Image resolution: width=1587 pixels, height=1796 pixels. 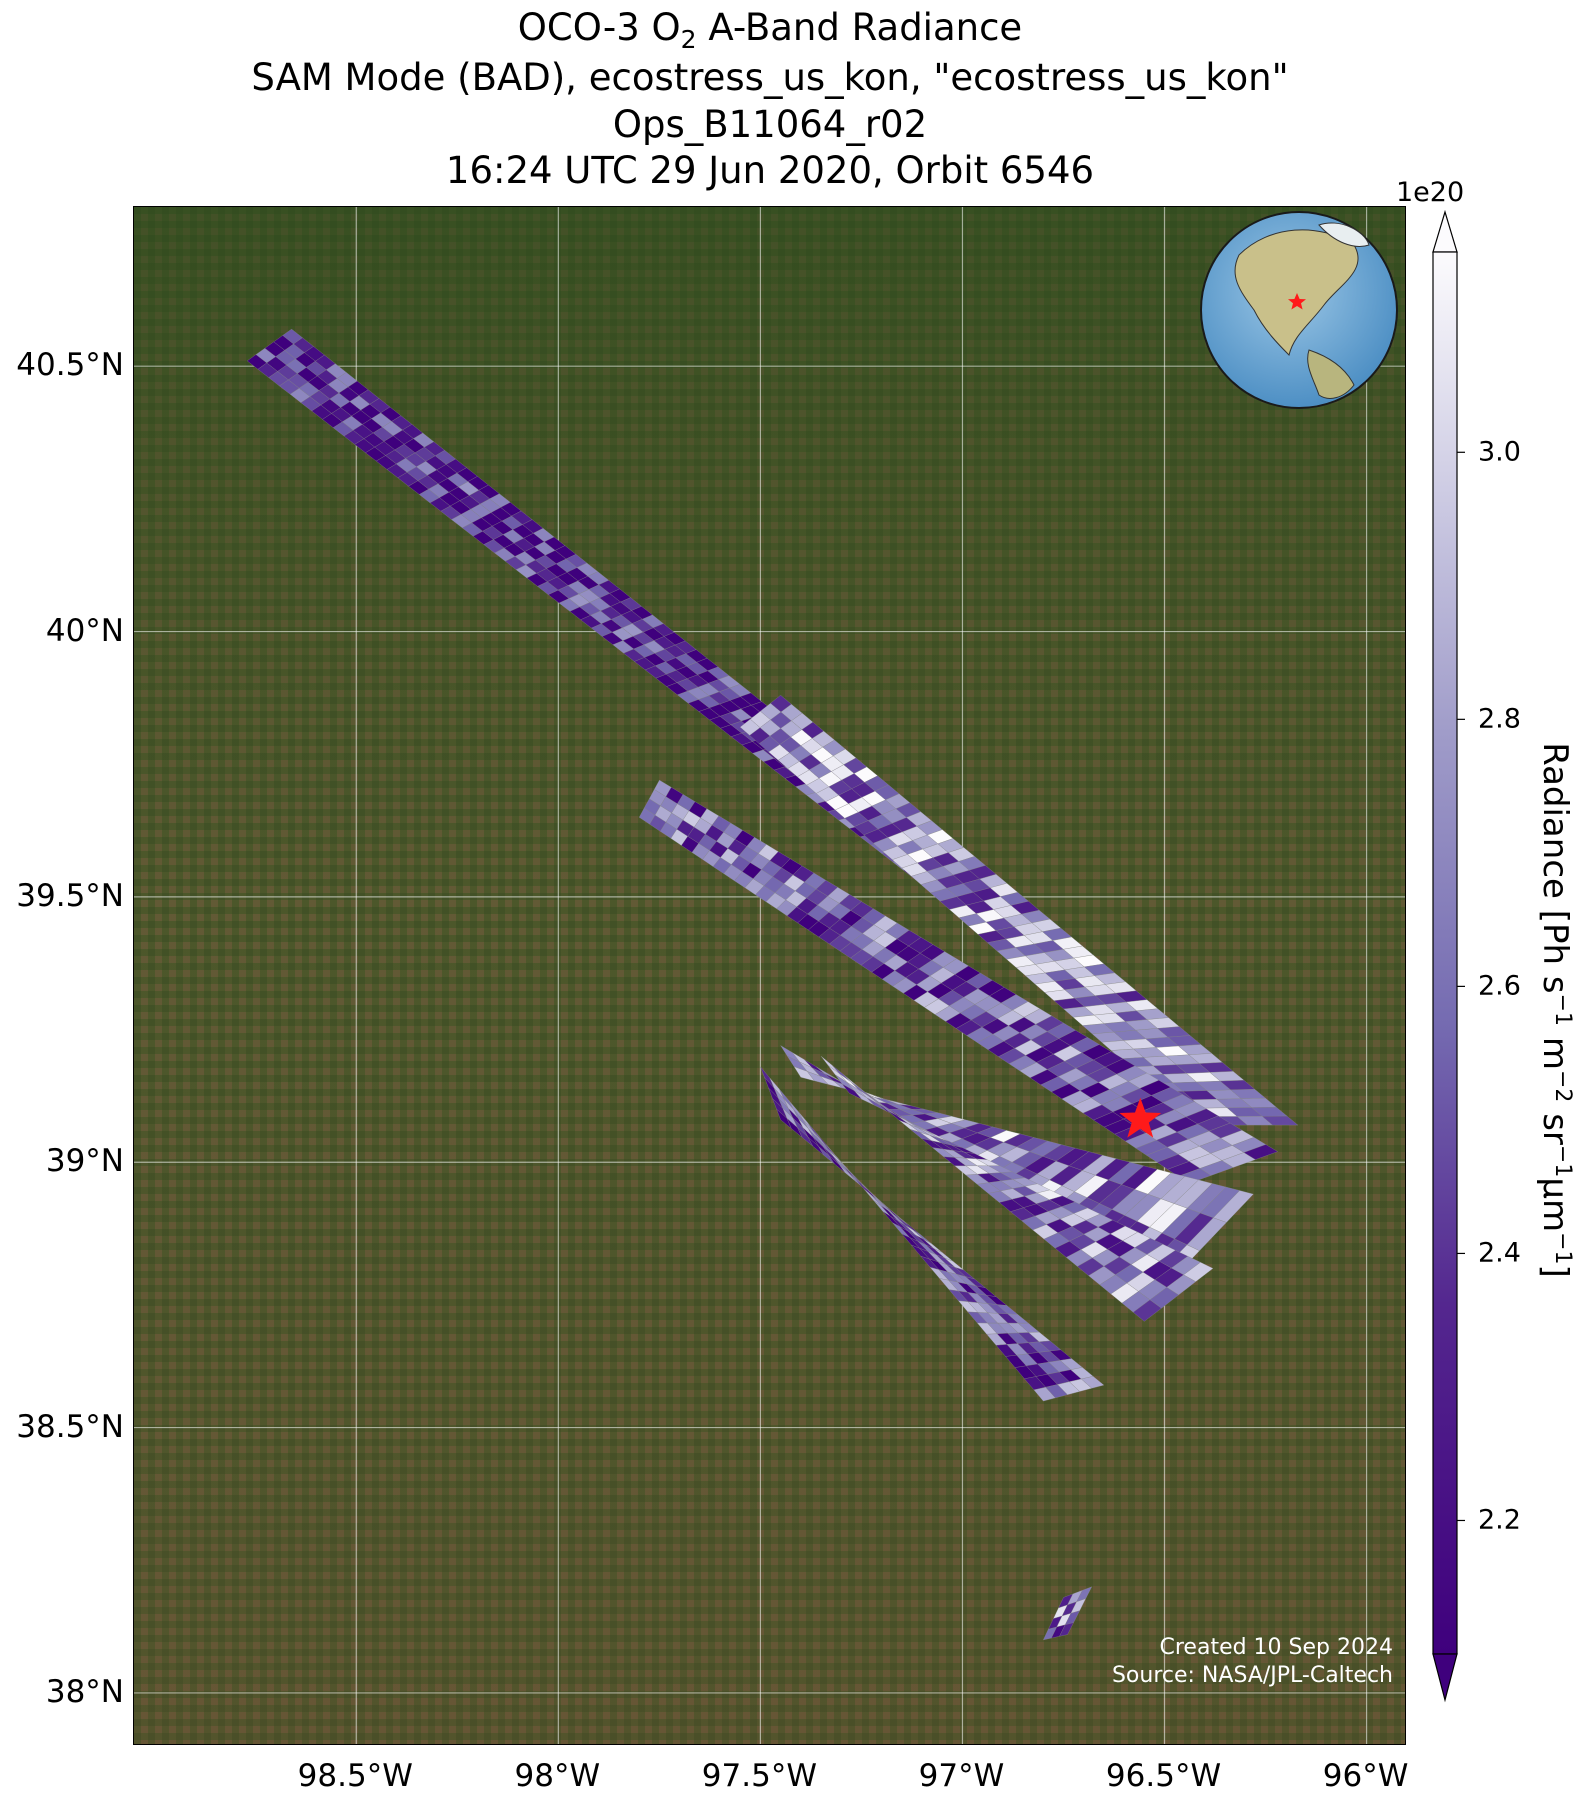 I want to click on globe-inset, so click(x=1299, y=310).